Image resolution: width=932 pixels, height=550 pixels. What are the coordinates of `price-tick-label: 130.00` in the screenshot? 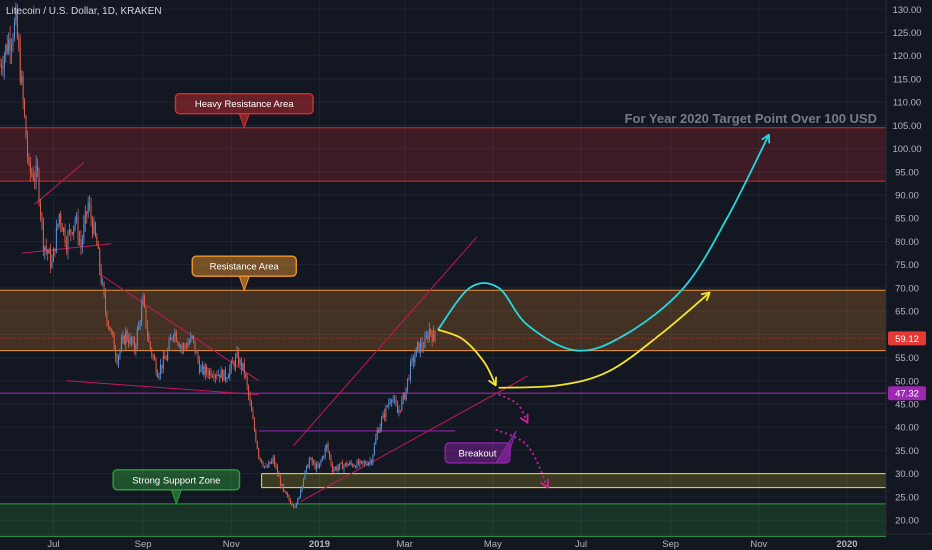 It's located at (906, 10).